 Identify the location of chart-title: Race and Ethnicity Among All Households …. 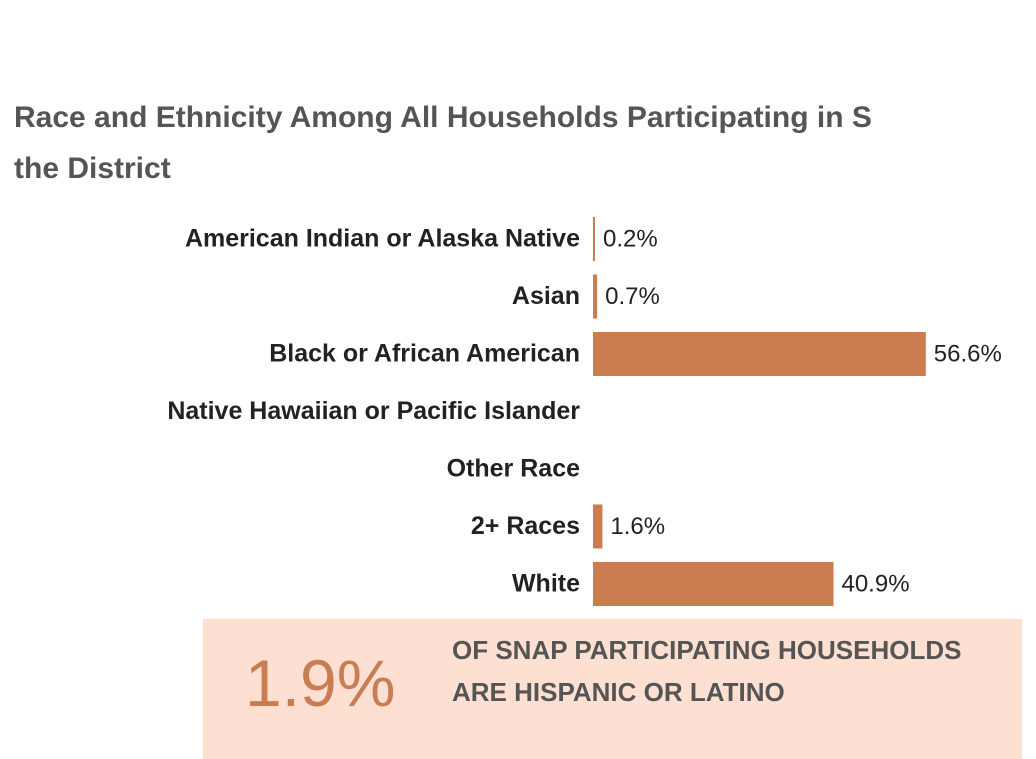
(443, 143).